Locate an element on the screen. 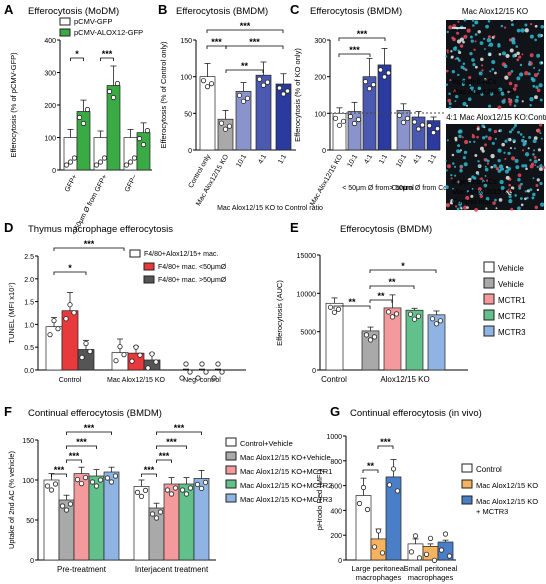 The height and width of the screenshot is (584, 546). panel-d-y-tick-label: 2.0 is located at coordinates (29, 280).